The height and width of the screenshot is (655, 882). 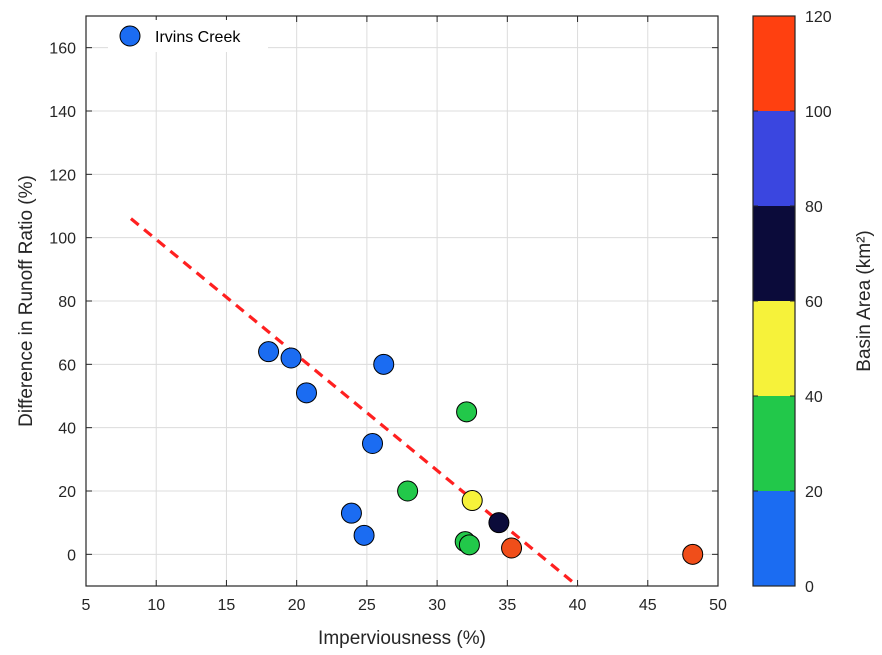 I want to click on colorbar-tick-label: 0, so click(x=809, y=587).